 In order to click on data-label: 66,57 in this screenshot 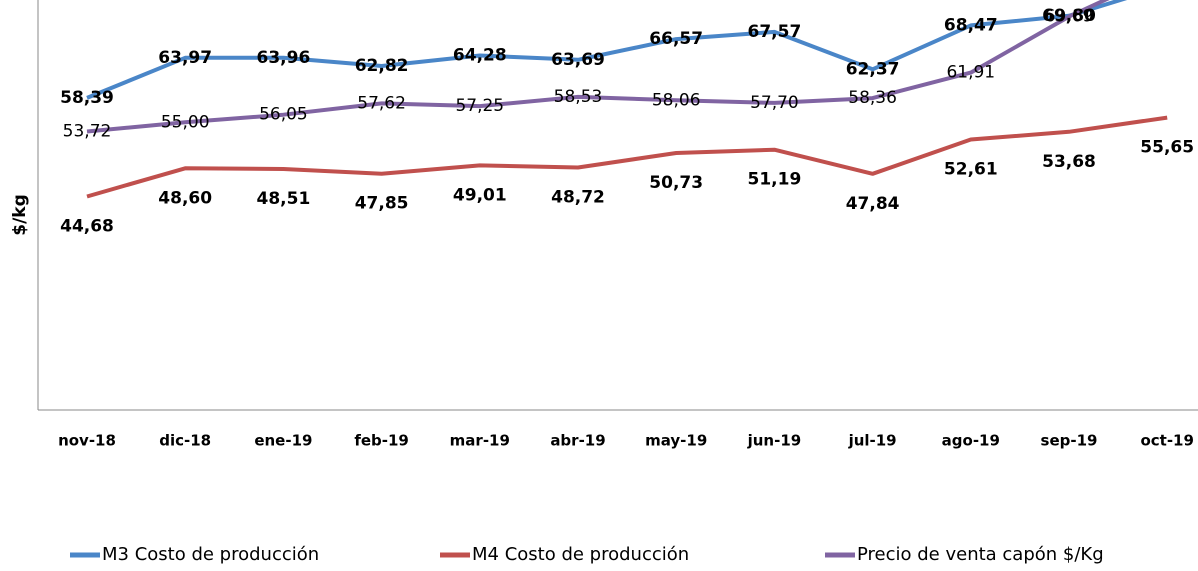, I will do `click(676, 39)`.